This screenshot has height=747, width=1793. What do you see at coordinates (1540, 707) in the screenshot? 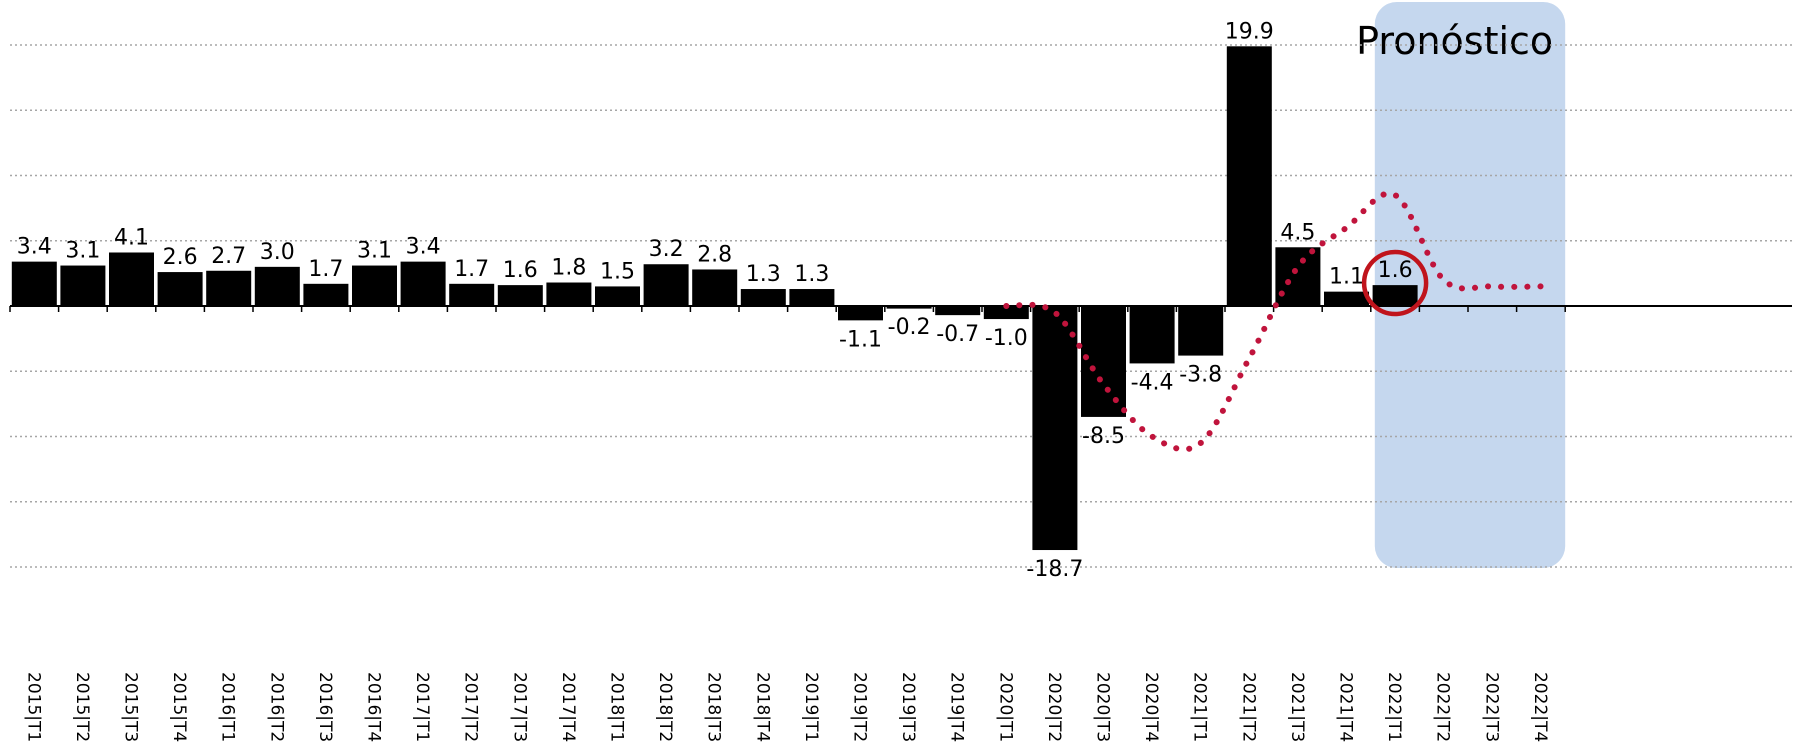
I see `x-tick-label: 2022|T4` at bounding box center [1540, 707].